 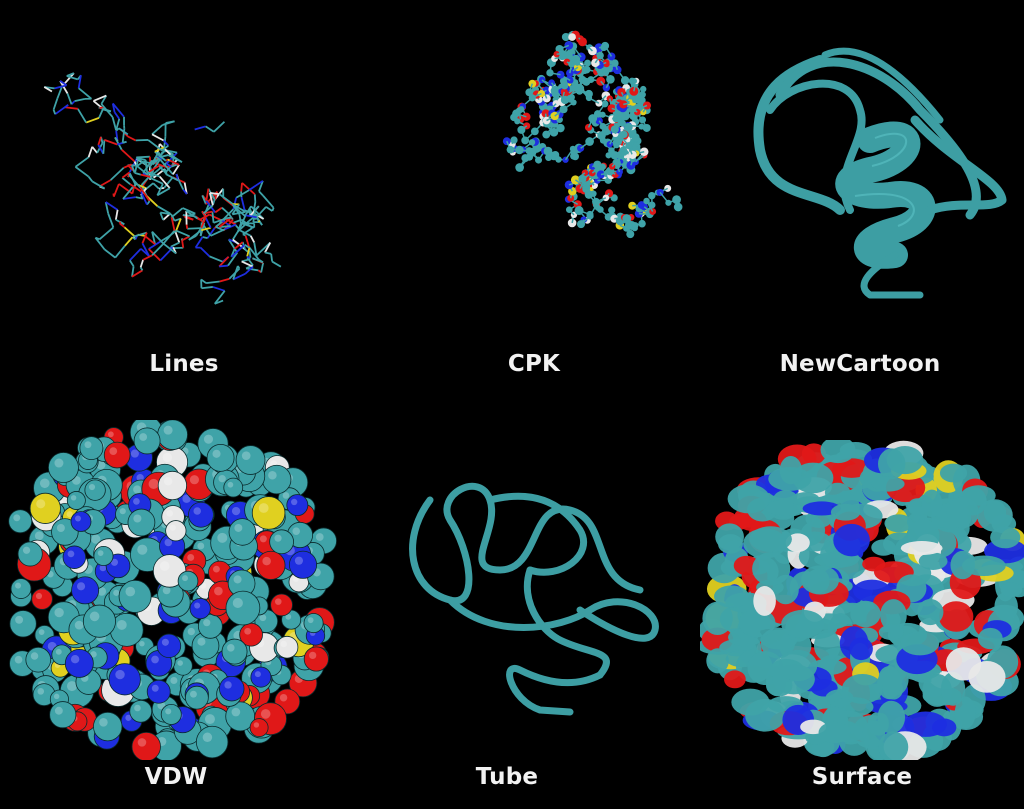 I want to click on label-surface: Surface, so click(x=862, y=777).